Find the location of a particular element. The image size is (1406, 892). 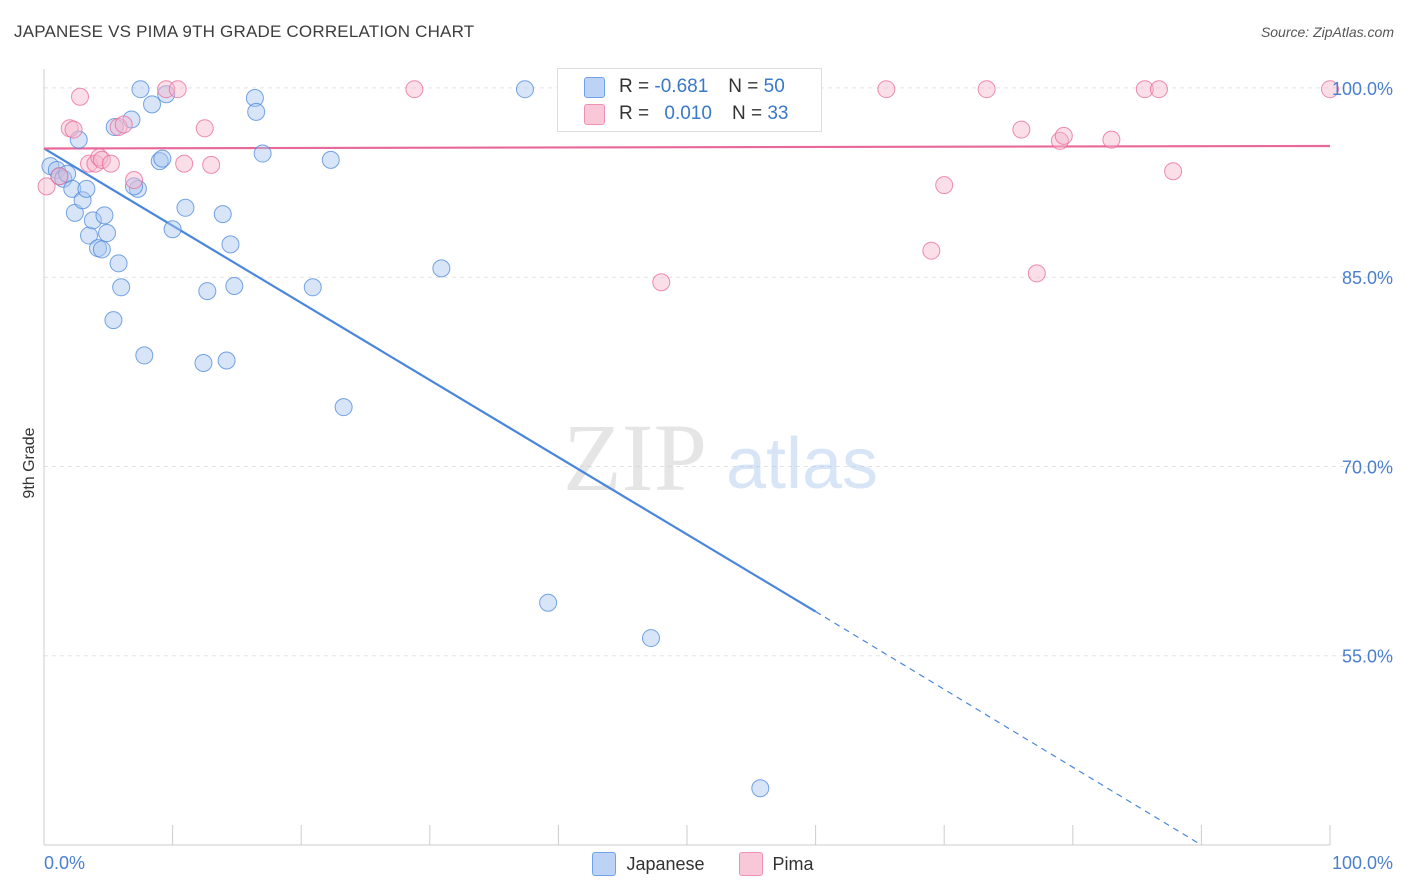

stats-swatch-japanese is located at coordinates (594, 87).